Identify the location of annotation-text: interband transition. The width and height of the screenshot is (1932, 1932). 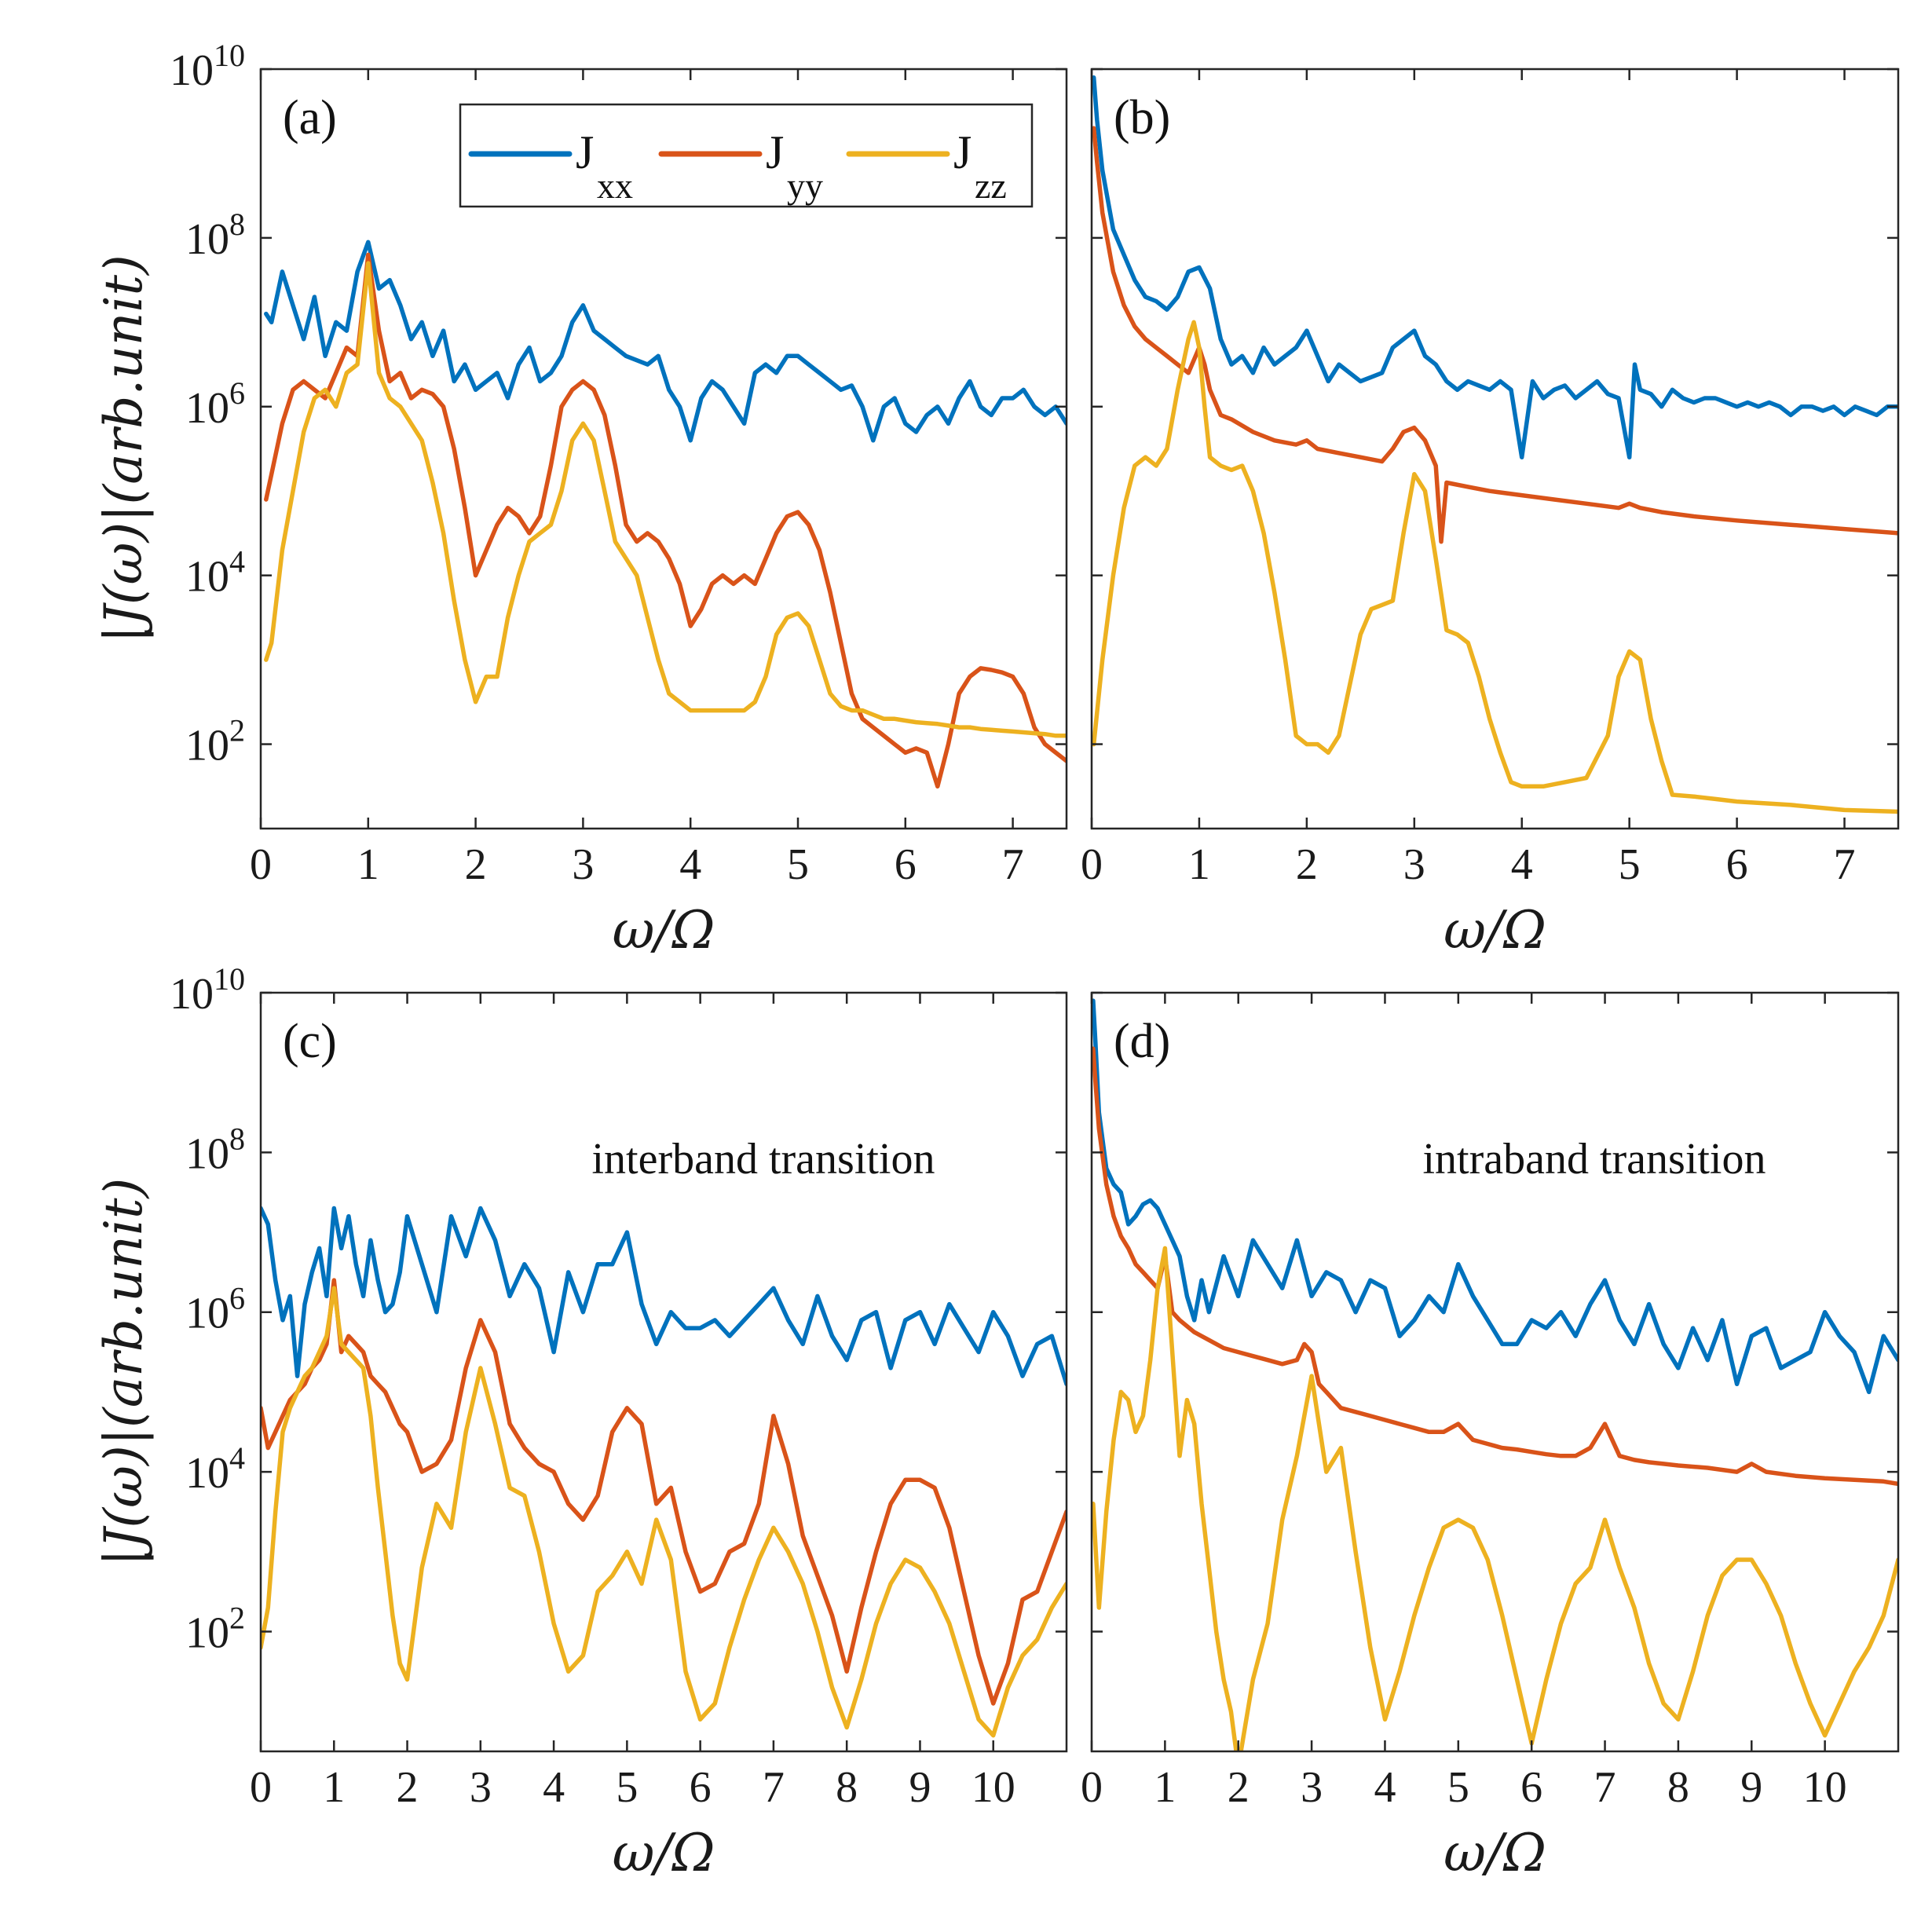
(763, 1160).